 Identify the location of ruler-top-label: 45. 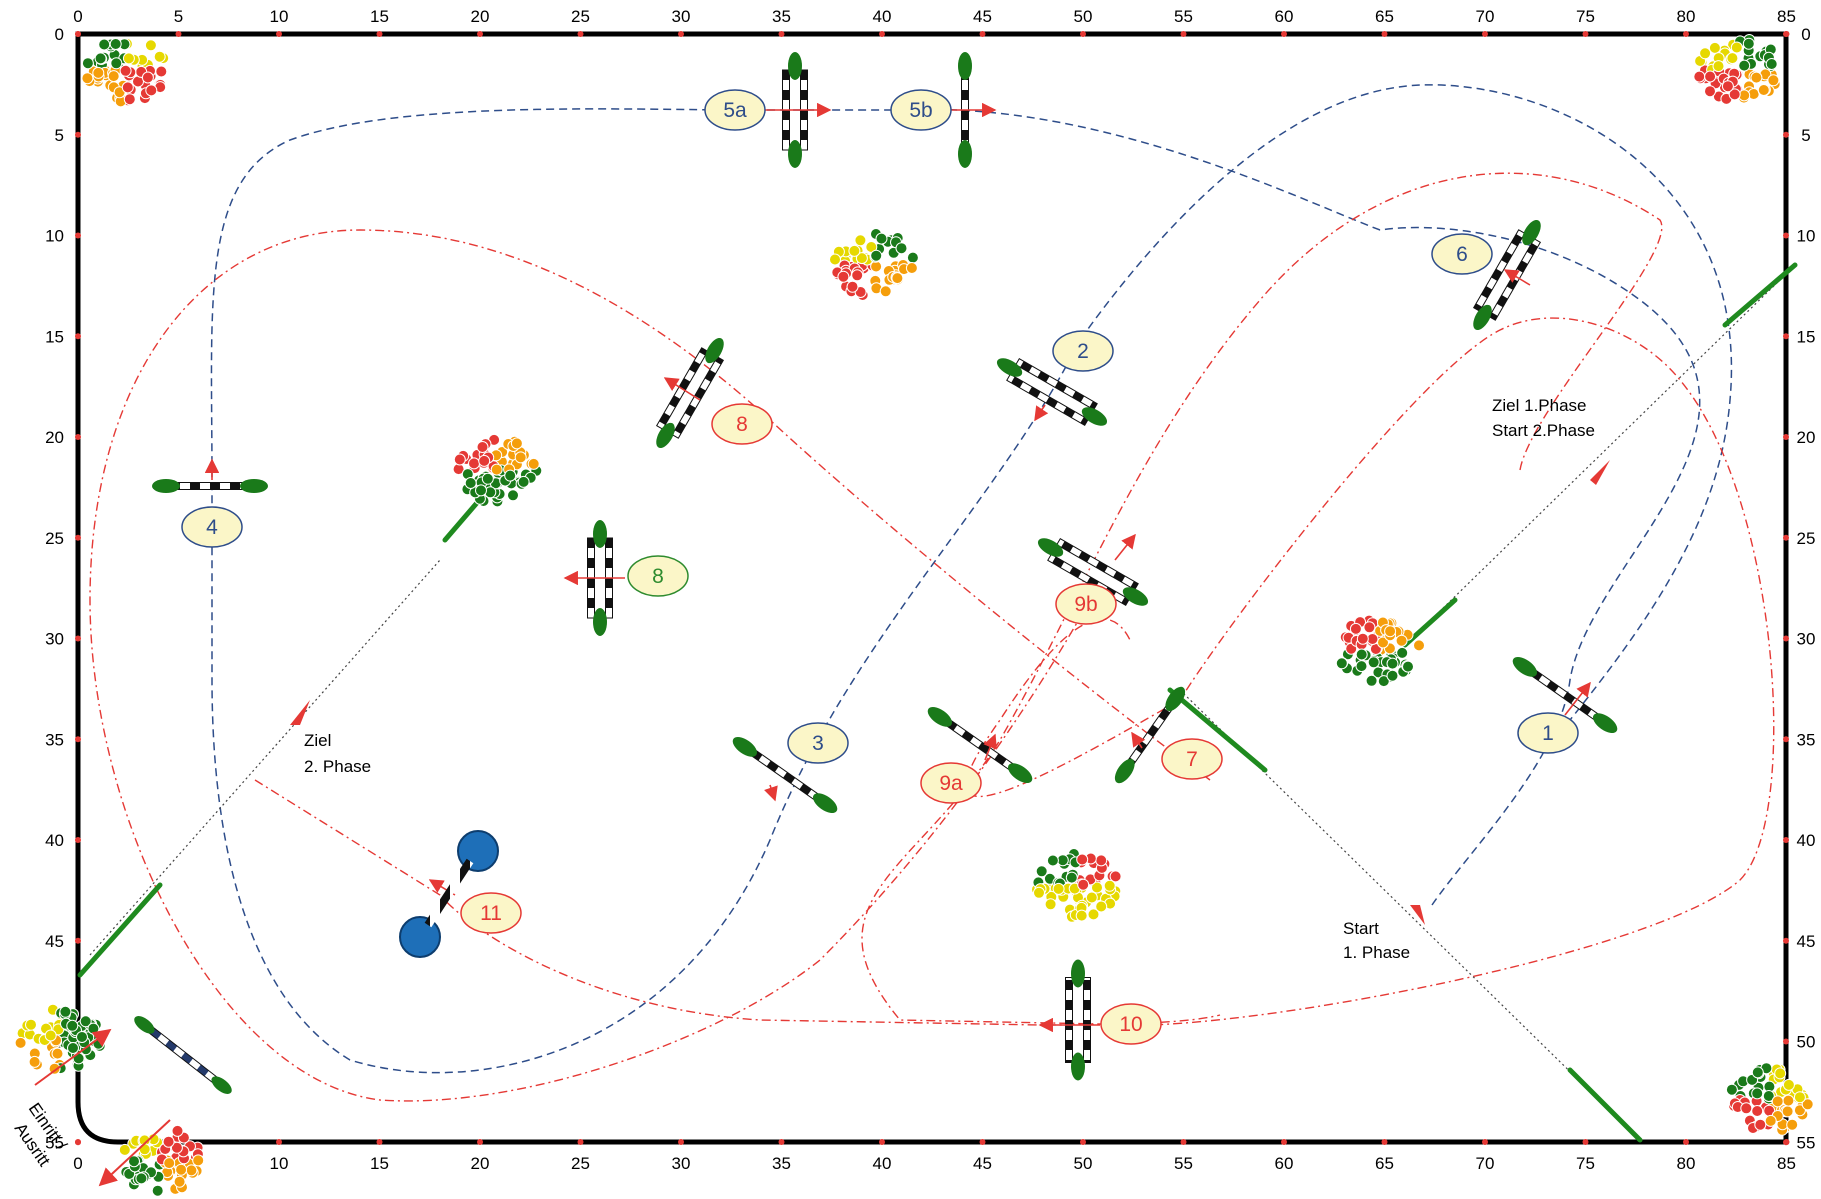
(982, 16).